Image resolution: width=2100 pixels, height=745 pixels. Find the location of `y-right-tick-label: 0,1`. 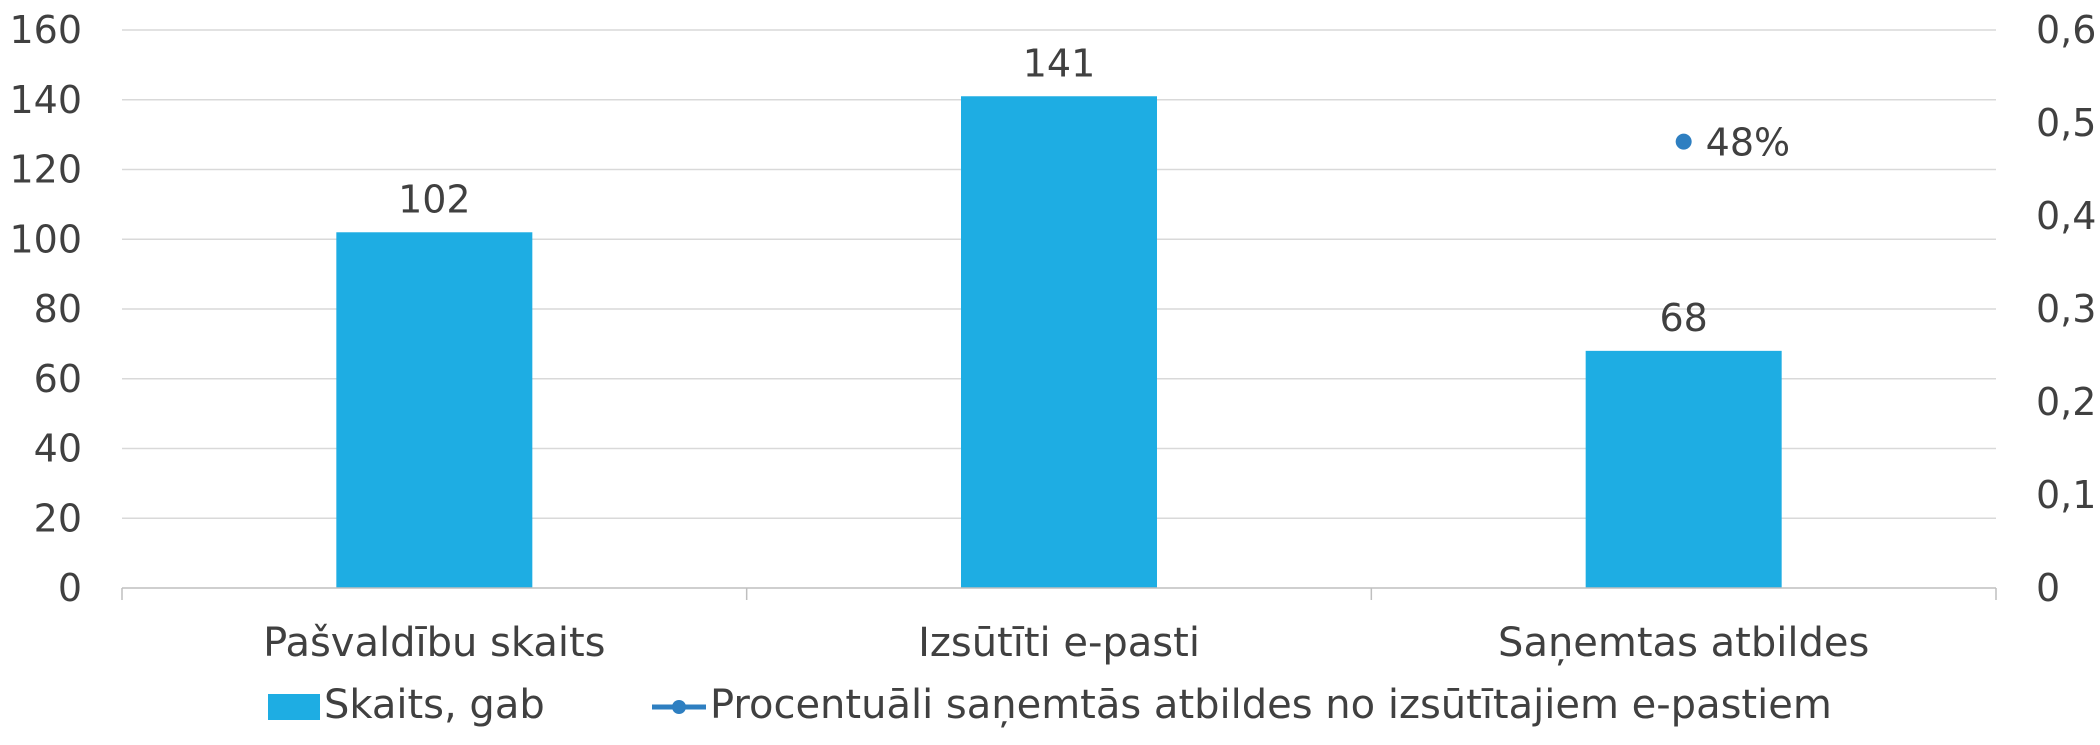

y-right-tick-label: 0,1 is located at coordinates (2066, 495).